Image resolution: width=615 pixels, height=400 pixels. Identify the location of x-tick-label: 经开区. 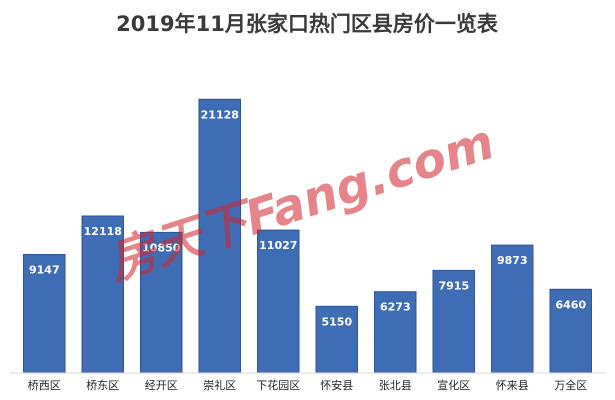
(161, 385).